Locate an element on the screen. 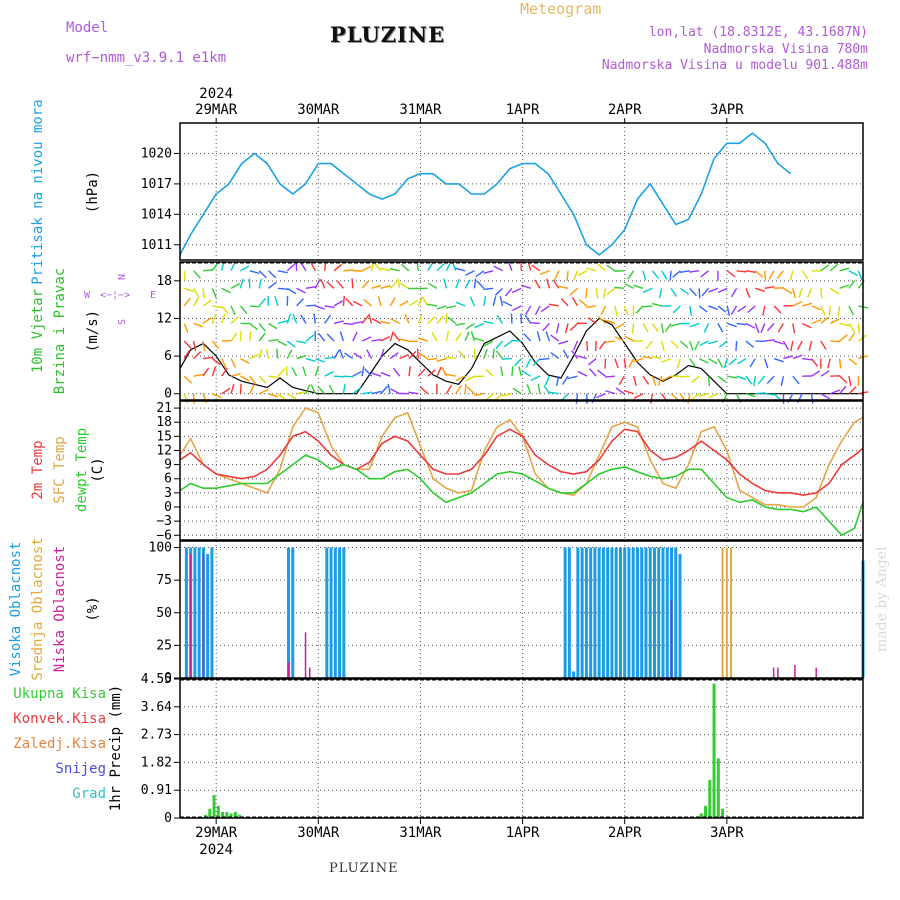  precip-legend-item: Grad is located at coordinates (89, 794).